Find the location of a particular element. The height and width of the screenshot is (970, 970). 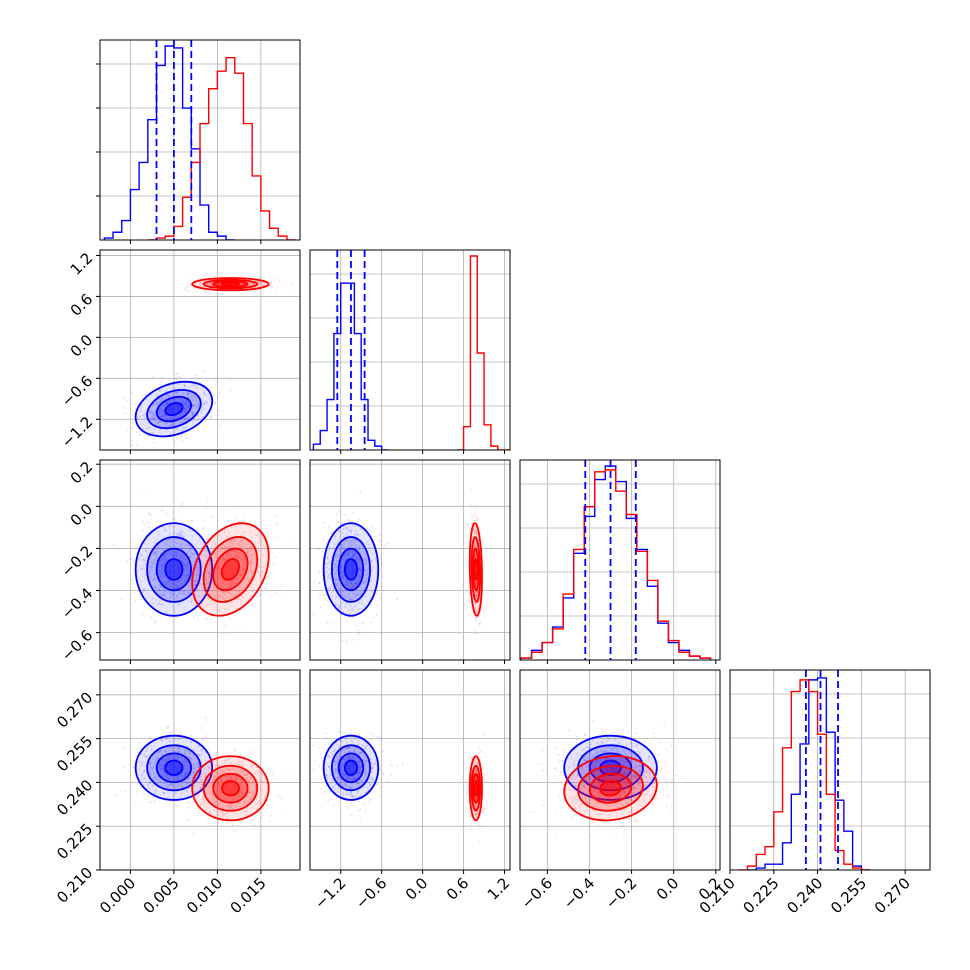

density-fill is located at coordinates (351, 768).